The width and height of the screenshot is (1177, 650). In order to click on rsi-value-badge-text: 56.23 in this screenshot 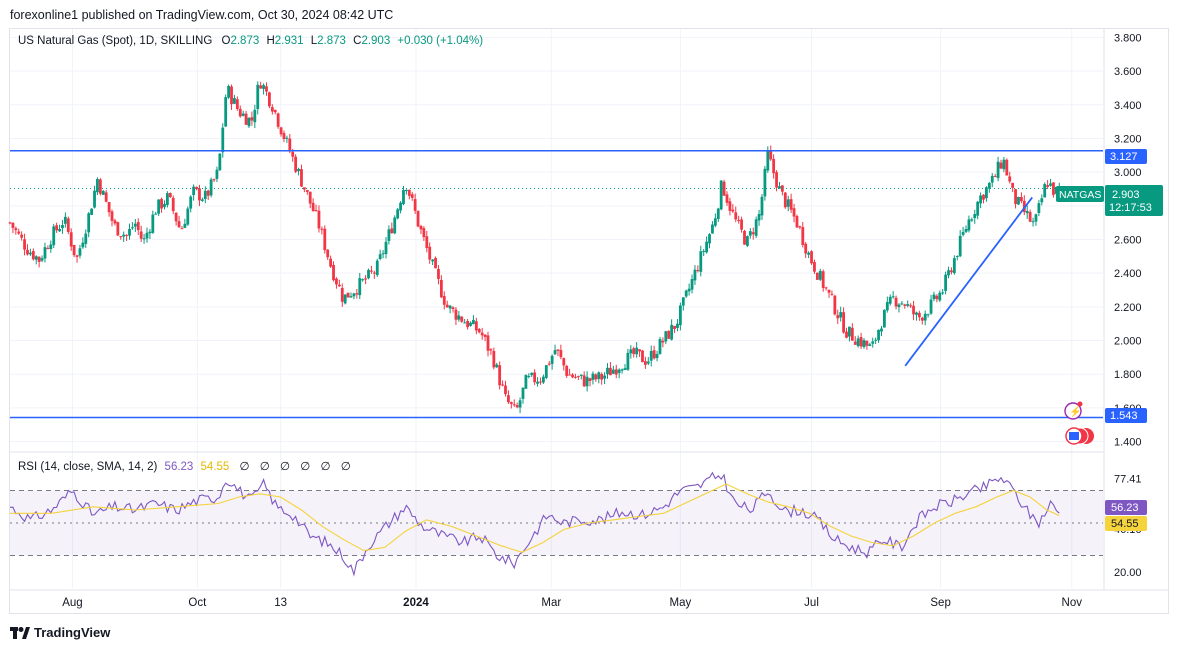, I will do `click(1125, 508)`.